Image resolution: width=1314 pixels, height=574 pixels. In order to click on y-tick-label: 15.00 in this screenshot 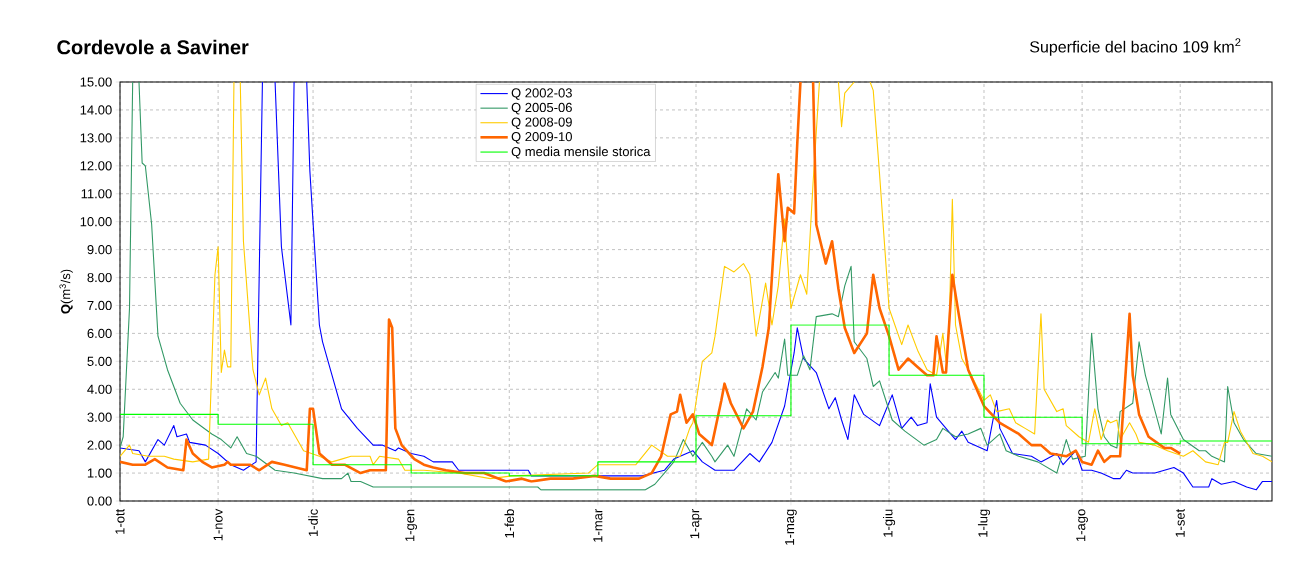, I will do `click(96, 82)`.